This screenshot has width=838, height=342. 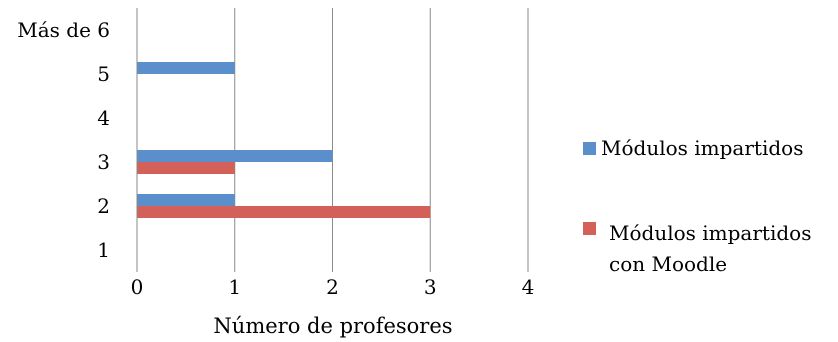 What do you see at coordinates (702, 148) in the screenshot?
I see `legend-label-modulos-impartidos: Módulos impartidos` at bounding box center [702, 148].